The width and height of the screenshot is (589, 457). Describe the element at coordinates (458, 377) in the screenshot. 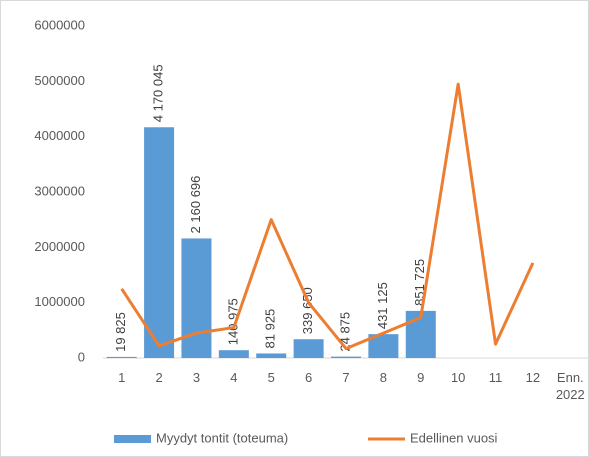

I see `x-tick-label: 10` at that location.